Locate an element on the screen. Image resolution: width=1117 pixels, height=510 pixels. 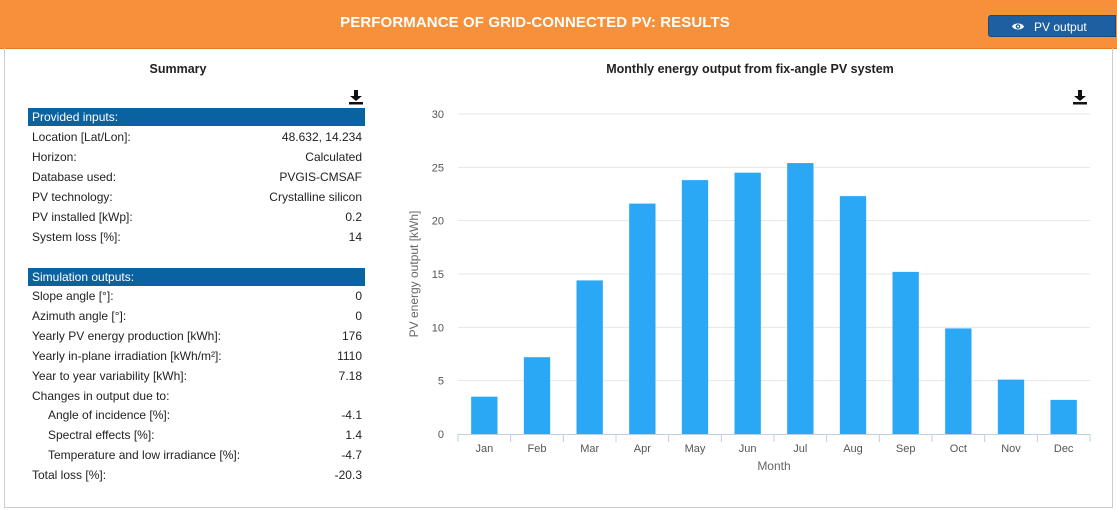
x-tick-label: Dec is located at coordinates (1064, 449).